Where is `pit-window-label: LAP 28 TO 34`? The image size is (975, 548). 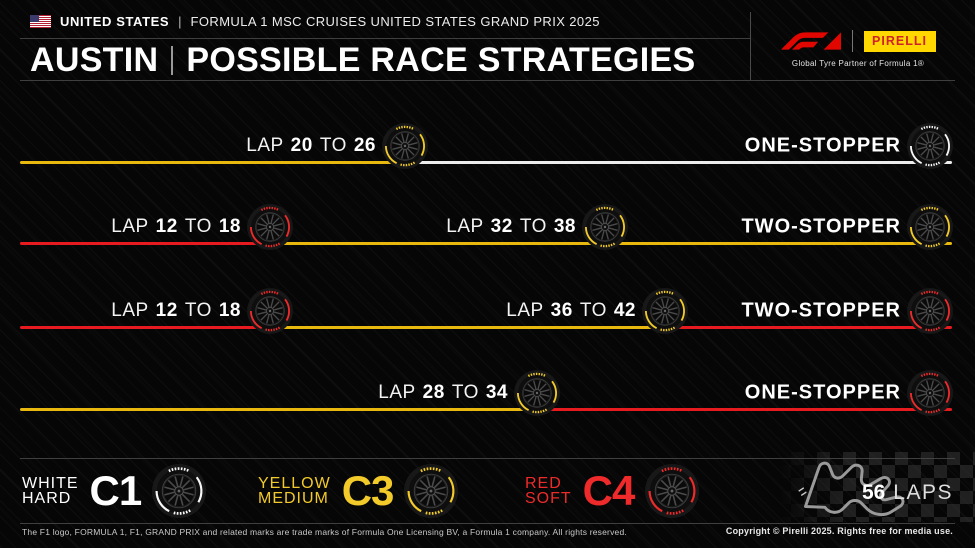
pit-window-label: LAP 28 TO 34 is located at coordinates (443, 392).